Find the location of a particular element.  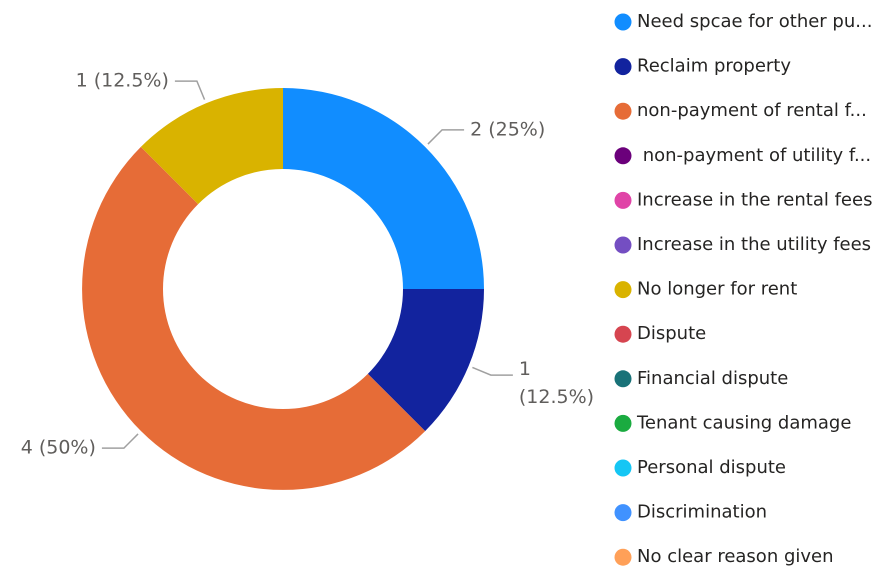

legend-label: Financial dispute is located at coordinates (712, 378).